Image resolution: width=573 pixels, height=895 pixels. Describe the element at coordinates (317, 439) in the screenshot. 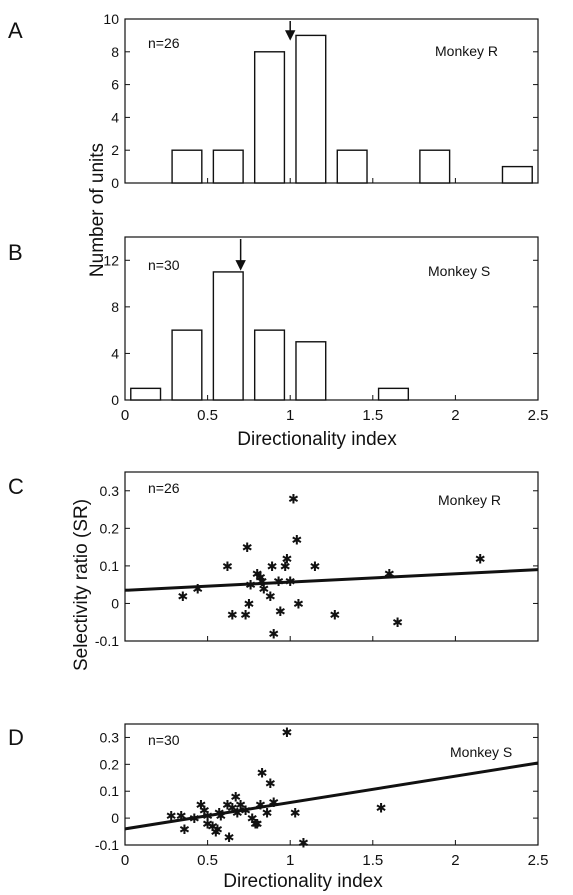

I see `mid-x-axis-label: Directionality index` at that location.